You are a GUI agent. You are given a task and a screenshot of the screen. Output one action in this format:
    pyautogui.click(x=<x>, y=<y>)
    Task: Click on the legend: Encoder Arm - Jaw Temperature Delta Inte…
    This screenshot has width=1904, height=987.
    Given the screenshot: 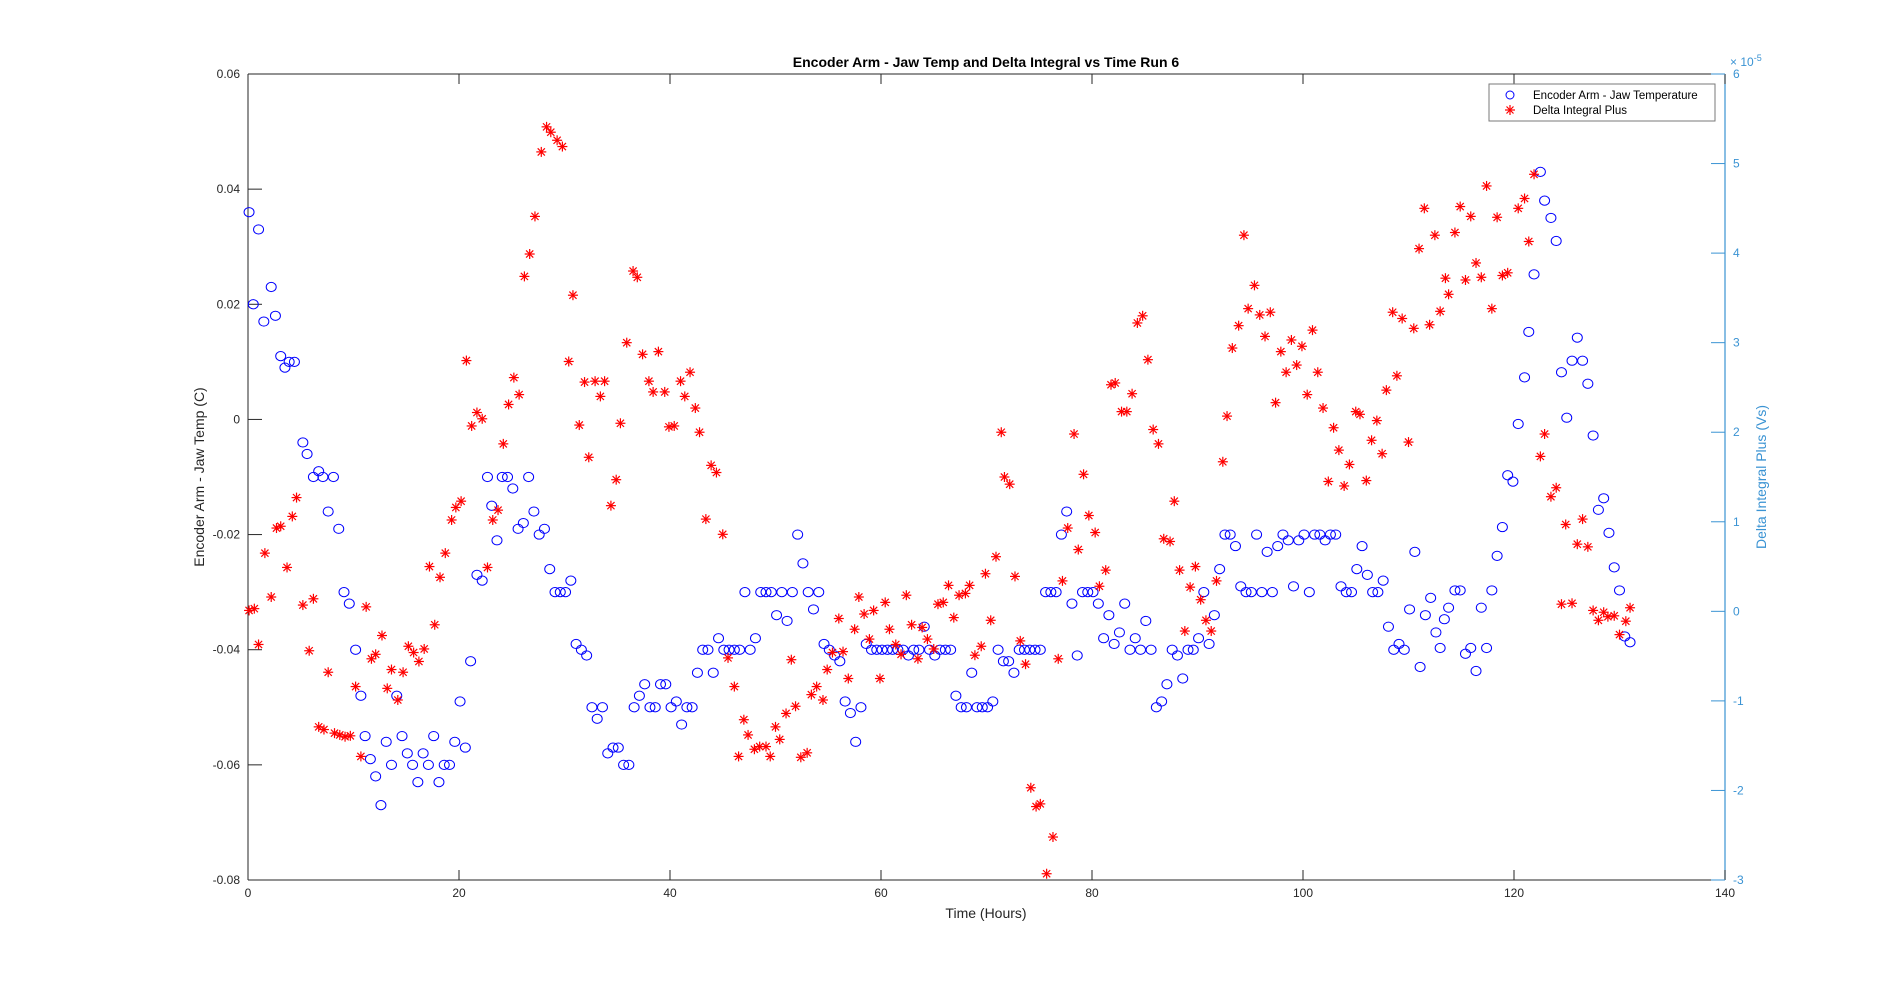 What is the action you would take?
    pyautogui.click(x=1602, y=102)
    